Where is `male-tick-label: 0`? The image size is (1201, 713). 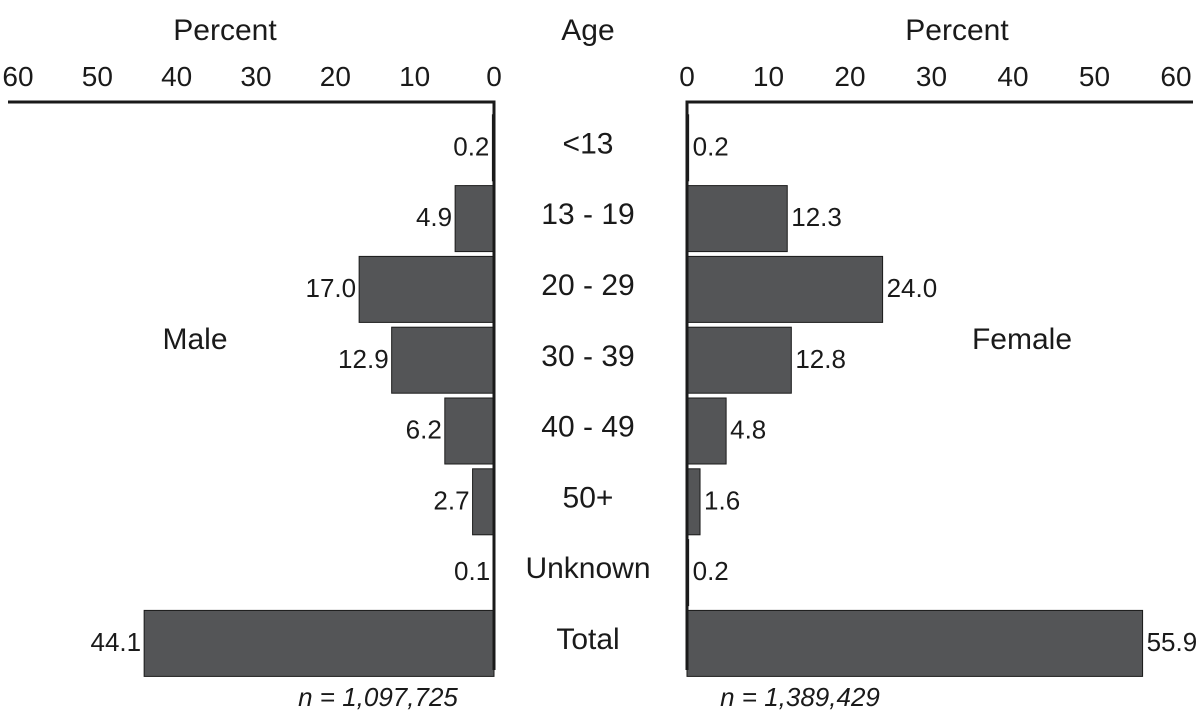
male-tick-label: 0 is located at coordinates (494, 76).